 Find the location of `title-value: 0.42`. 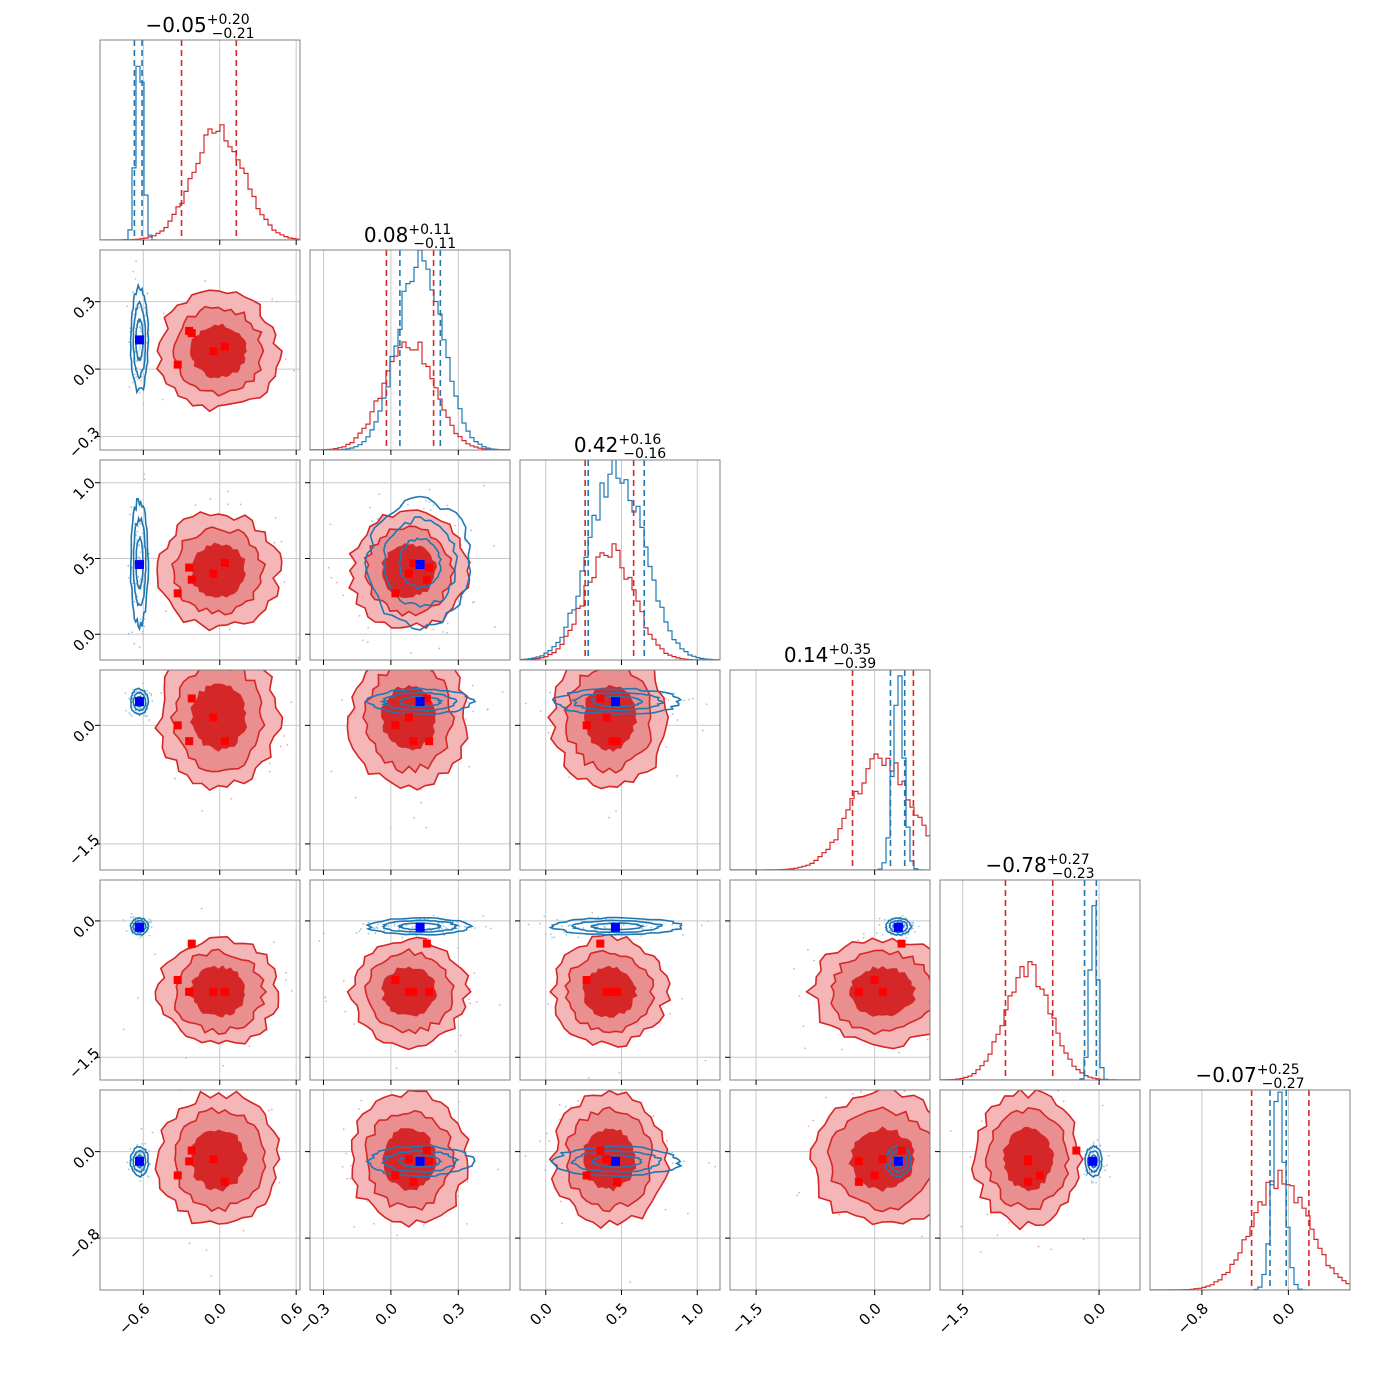

title-value: 0.42 is located at coordinates (596, 445).